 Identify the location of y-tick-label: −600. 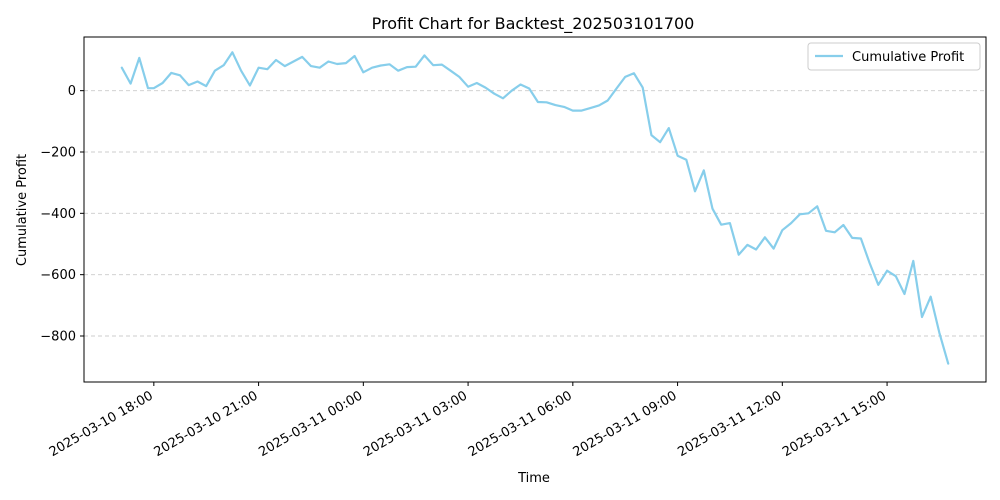
(58, 275).